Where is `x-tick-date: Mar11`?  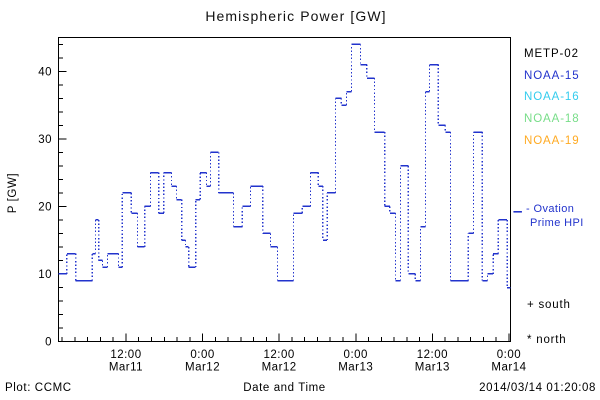
x-tick-date: Mar11 is located at coordinates (126, 368).